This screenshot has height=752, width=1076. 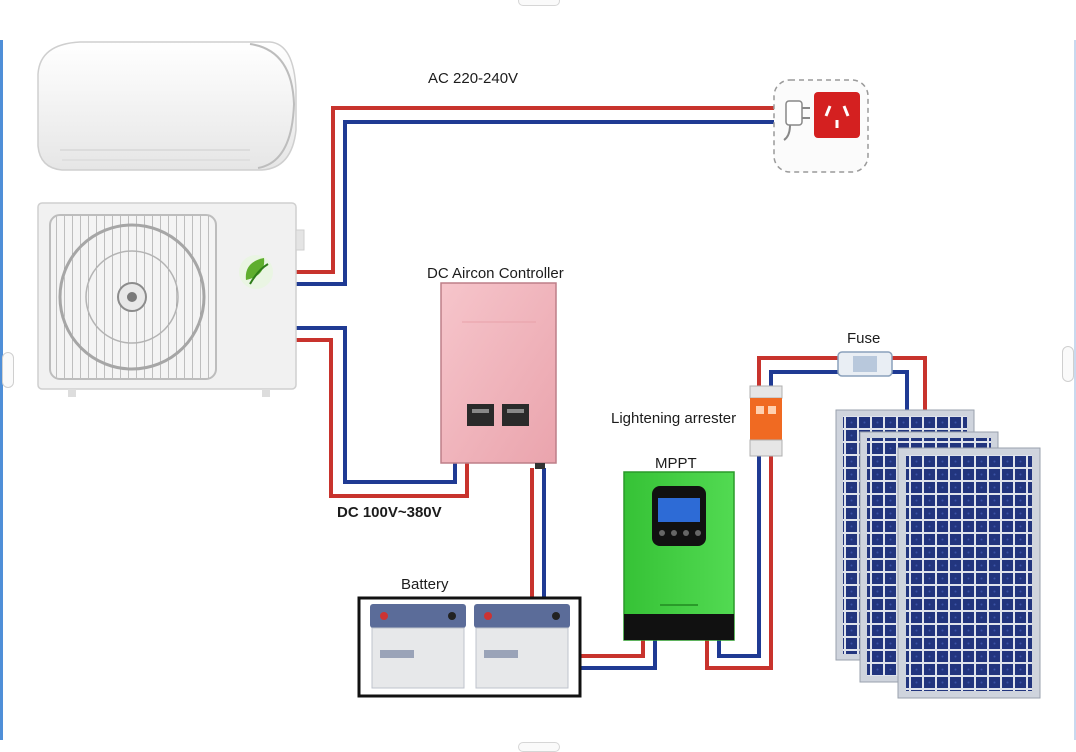 I want to click on fuse-label: Fuse, so click(x=864, y=338).